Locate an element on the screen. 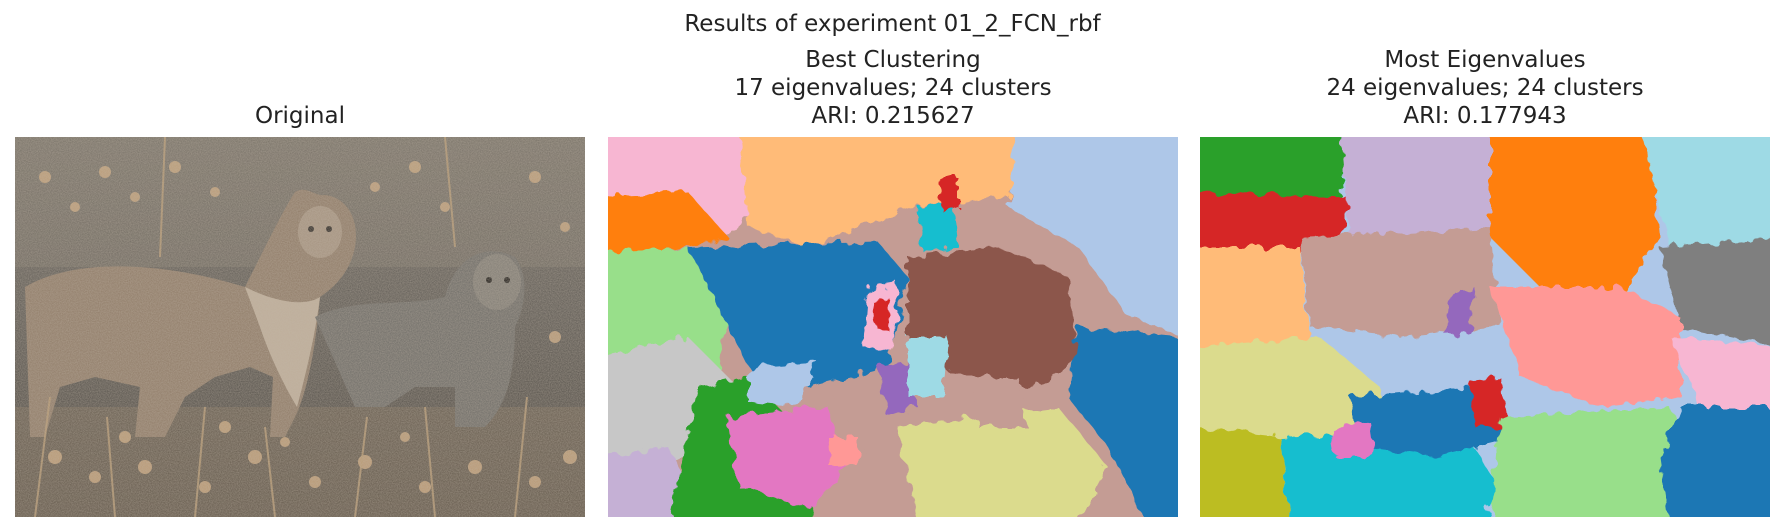  title-line: 24 eigenvalues; 24 clusters is located at coordinates (1485, 88).